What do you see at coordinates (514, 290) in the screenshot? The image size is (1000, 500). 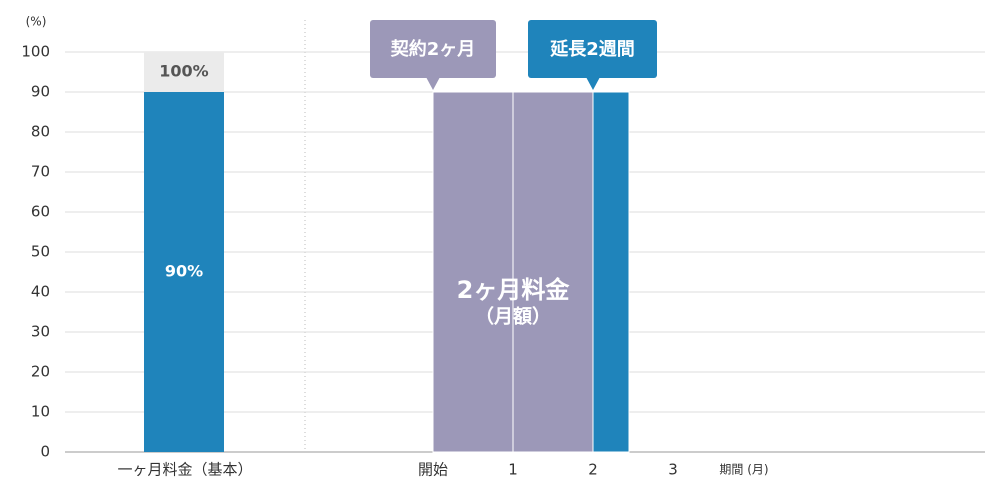 I see `center-label: 2ヶ月料金` at bounding box center [514, 290].